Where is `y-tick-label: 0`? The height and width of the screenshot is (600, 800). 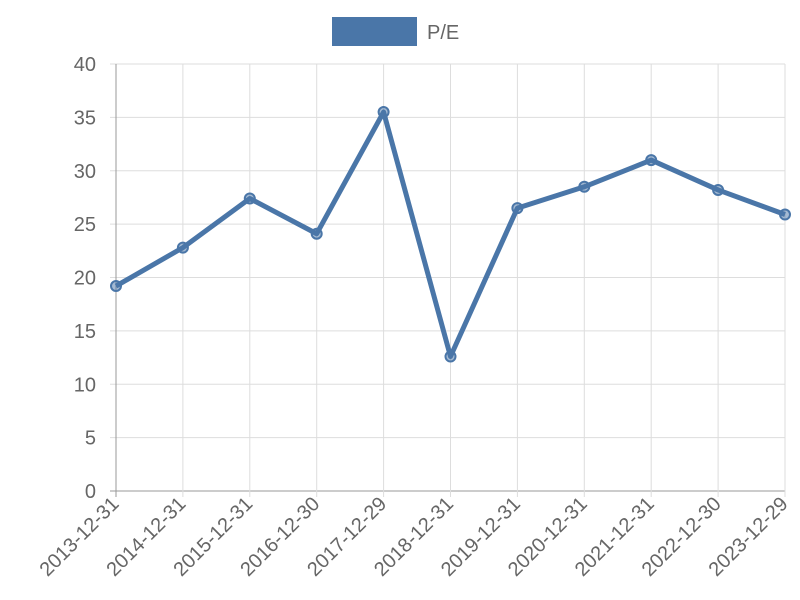 y-tick-label: 0 is located at coordinates (90, 492).